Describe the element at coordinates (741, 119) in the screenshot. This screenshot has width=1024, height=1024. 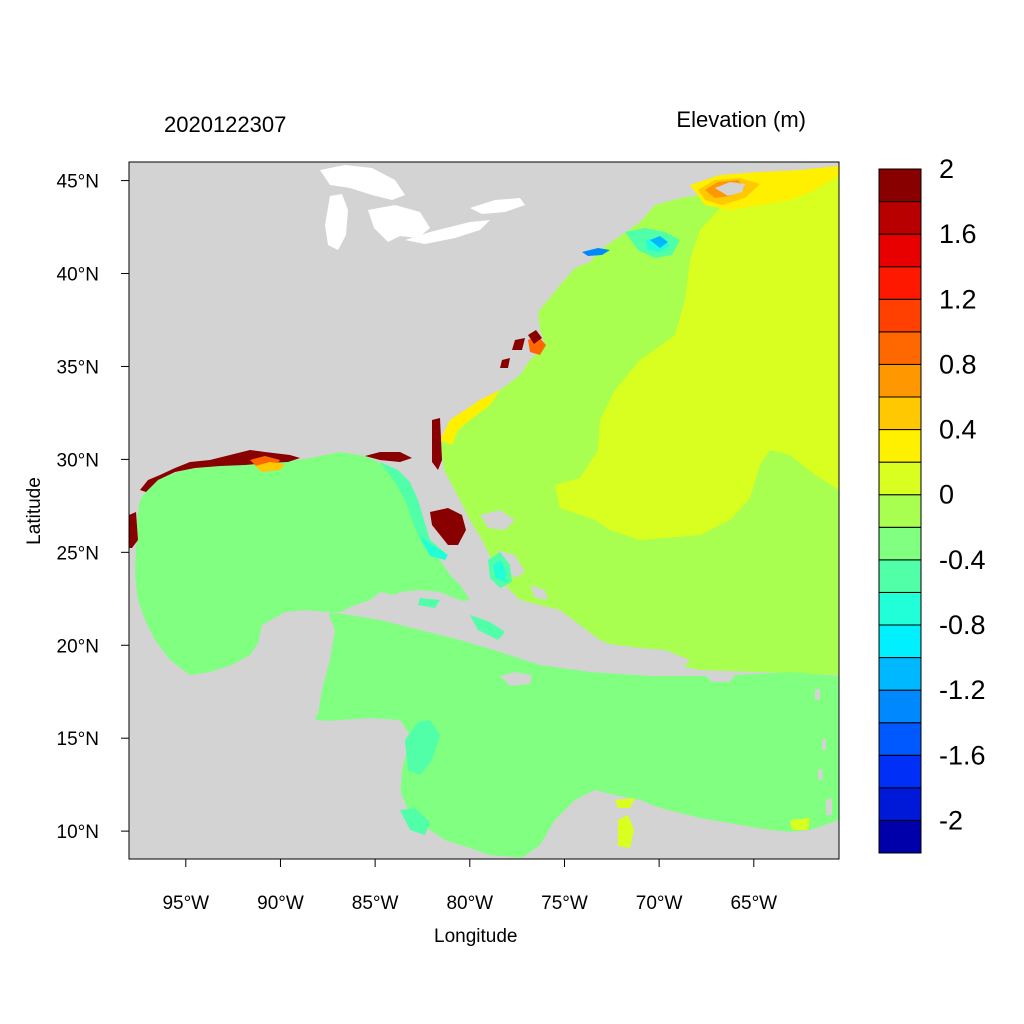
I see `variable-title: Elevation (m)` at that location.